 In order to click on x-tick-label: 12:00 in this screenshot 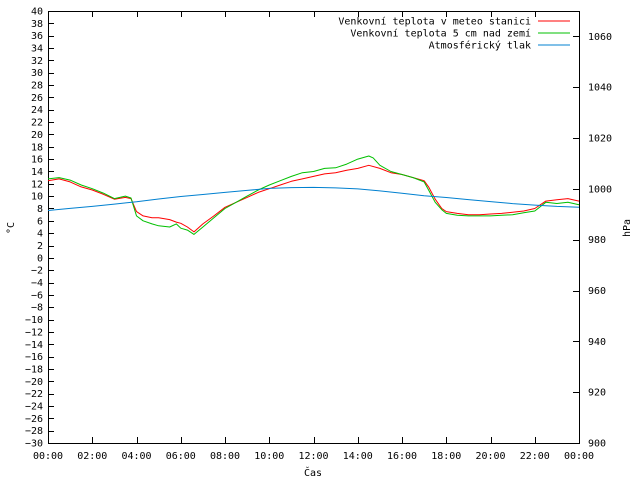, I will do `click(313, 456)`.